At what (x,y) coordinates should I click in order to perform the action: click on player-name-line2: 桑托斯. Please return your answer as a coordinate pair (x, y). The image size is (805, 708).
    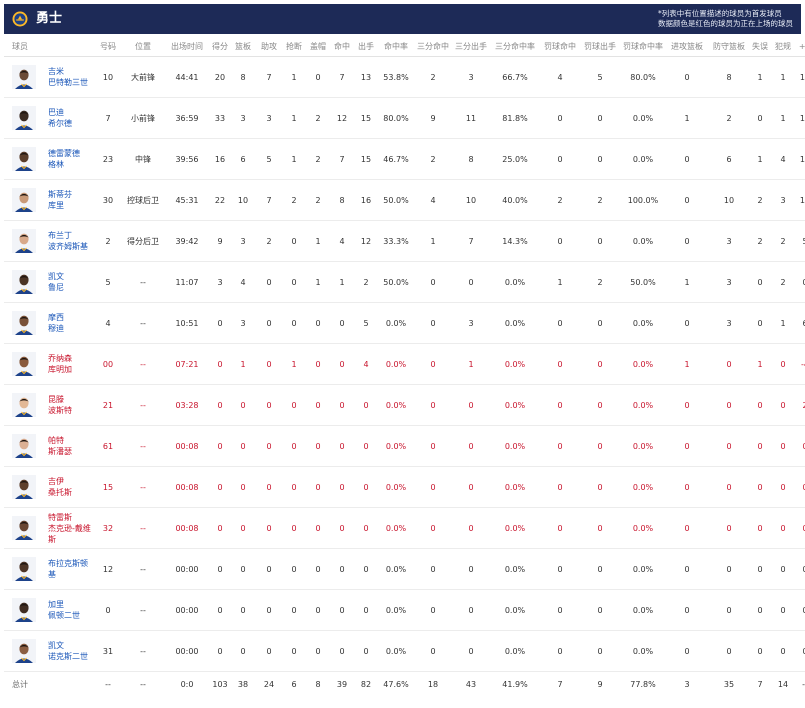
    Looking at the image, I should click on (60, 492).